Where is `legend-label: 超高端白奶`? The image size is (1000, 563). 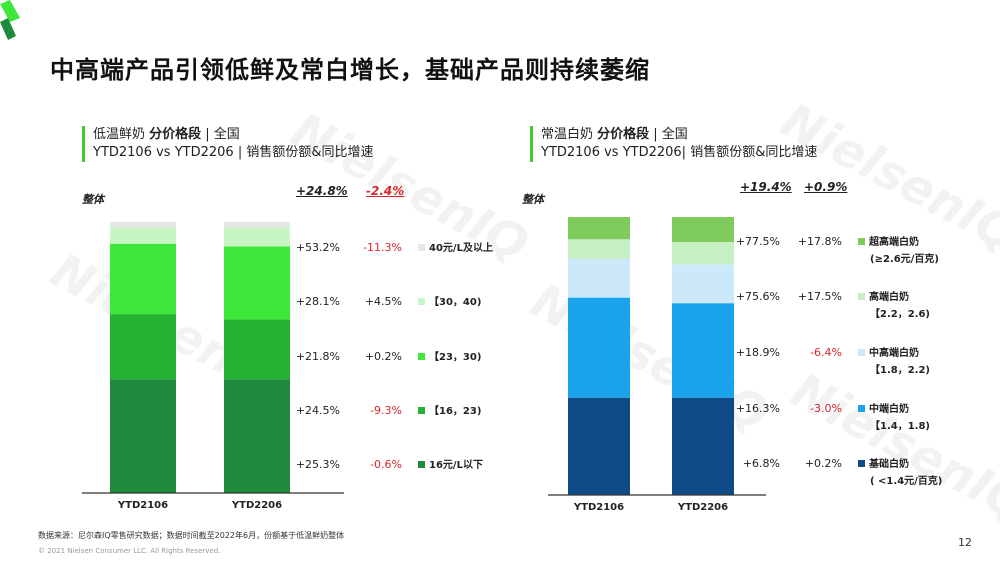 legend-label: 超高端白奶 is located at coordinates (894, 242).